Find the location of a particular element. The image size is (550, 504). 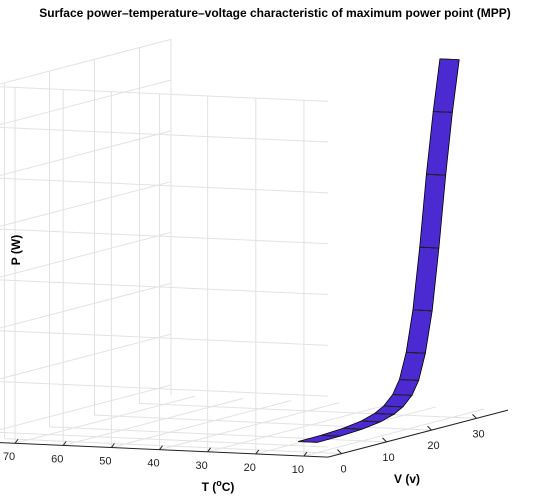

tick-labels: 050100150200250300706050403020100102030 is located at coordinates (244, 452).